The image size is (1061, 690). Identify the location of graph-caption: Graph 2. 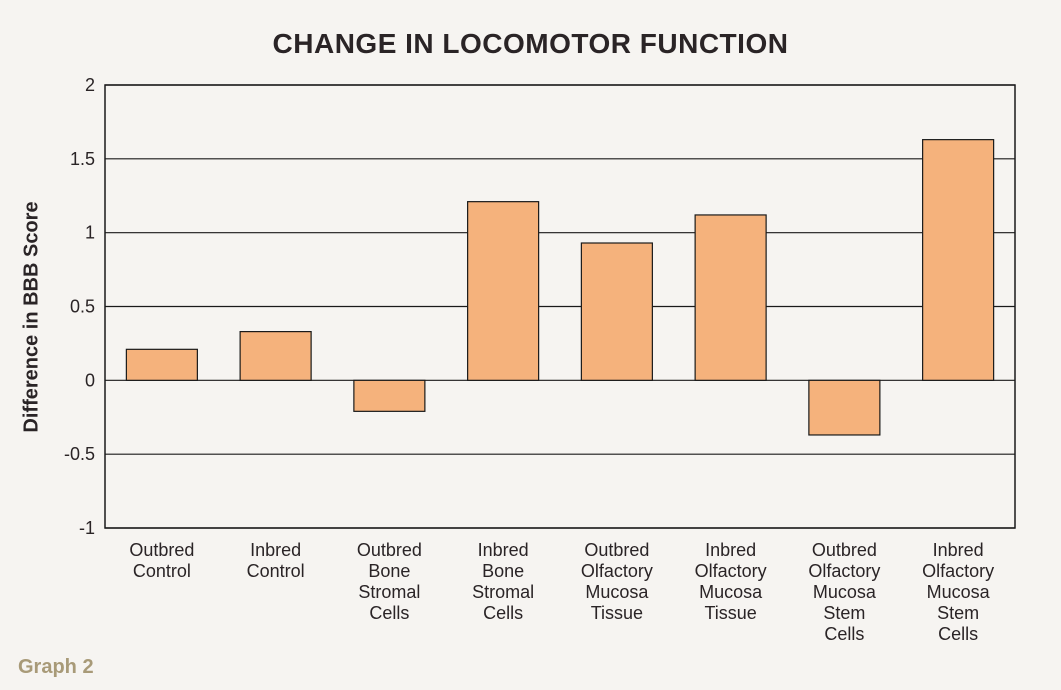
(56, 667).